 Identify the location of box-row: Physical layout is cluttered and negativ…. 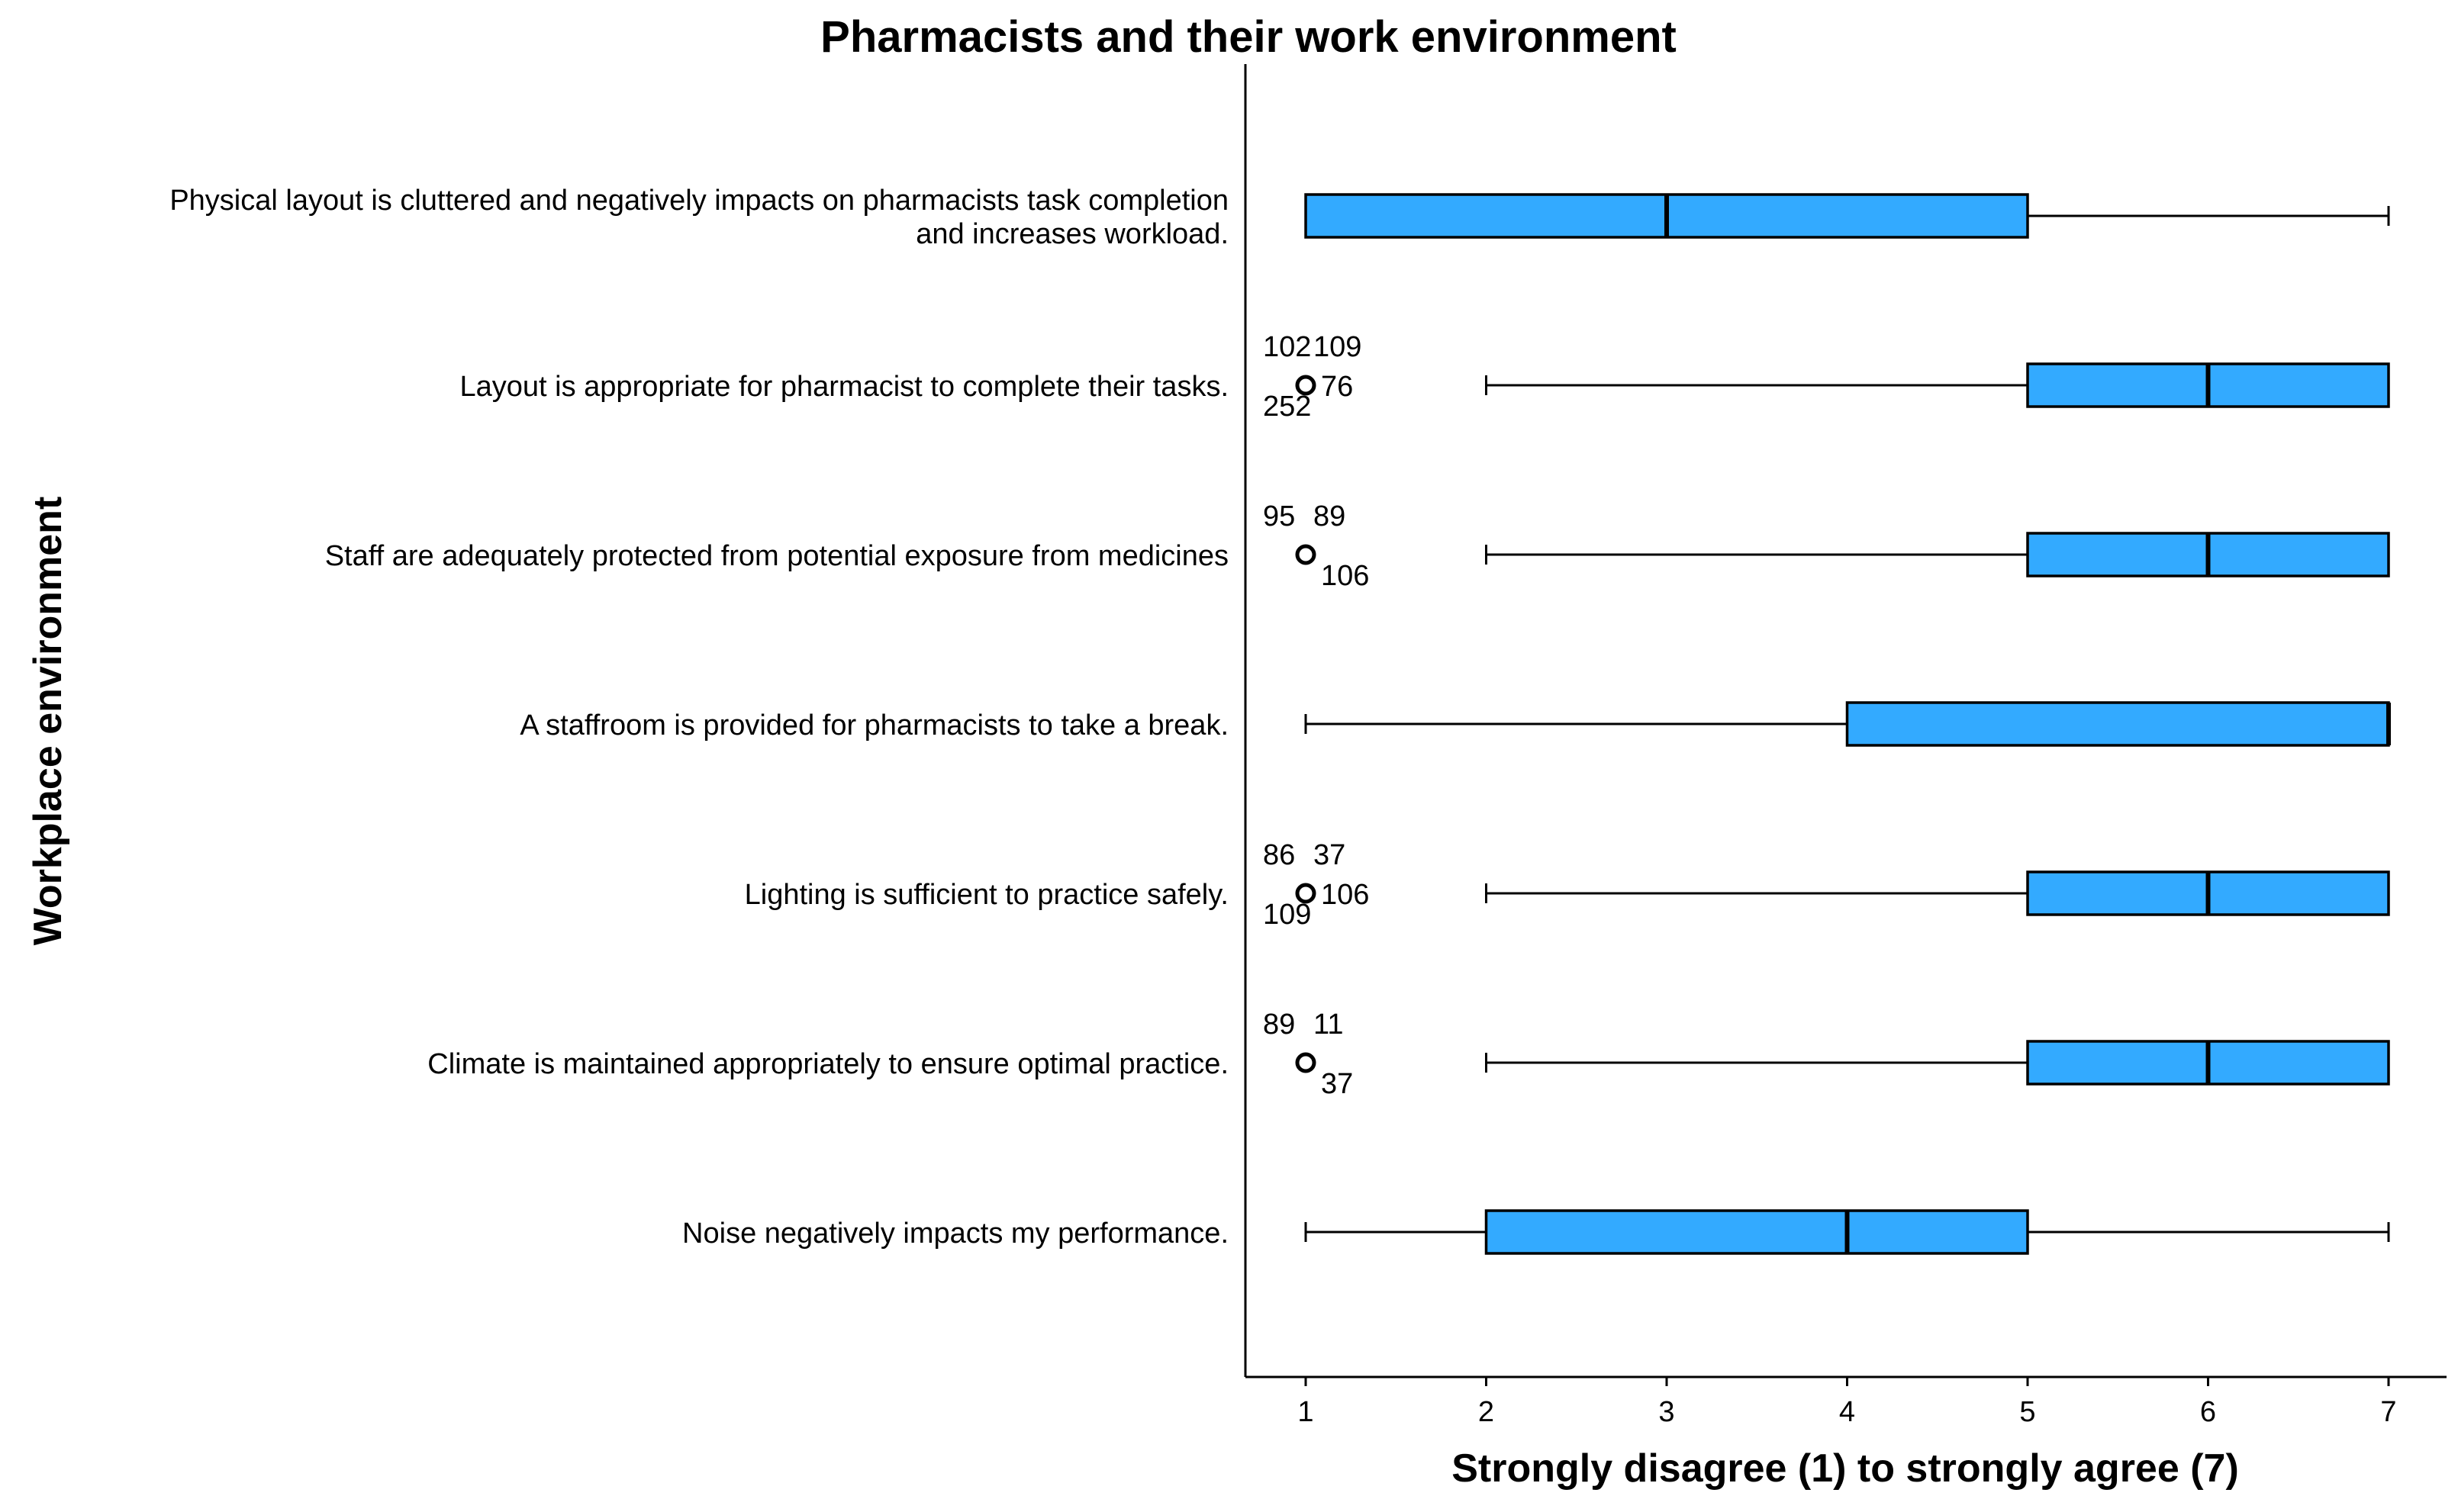
(1279, 217).